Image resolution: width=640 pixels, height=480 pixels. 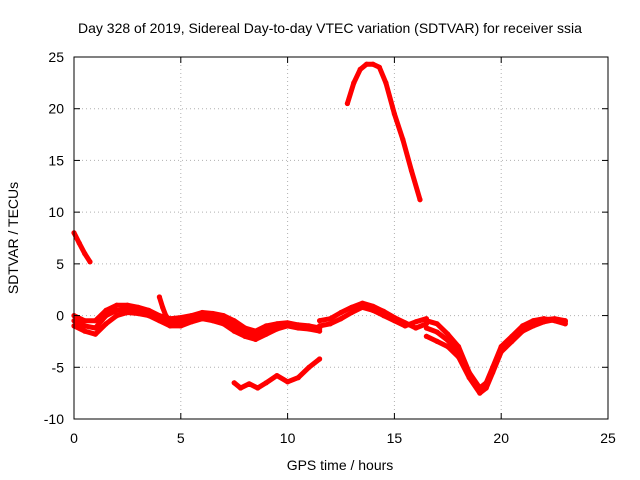 What do you see at coordinates (60, 316) in the screenshot?
I see `y-tick-label: 0` at bounding box center [60, 316].